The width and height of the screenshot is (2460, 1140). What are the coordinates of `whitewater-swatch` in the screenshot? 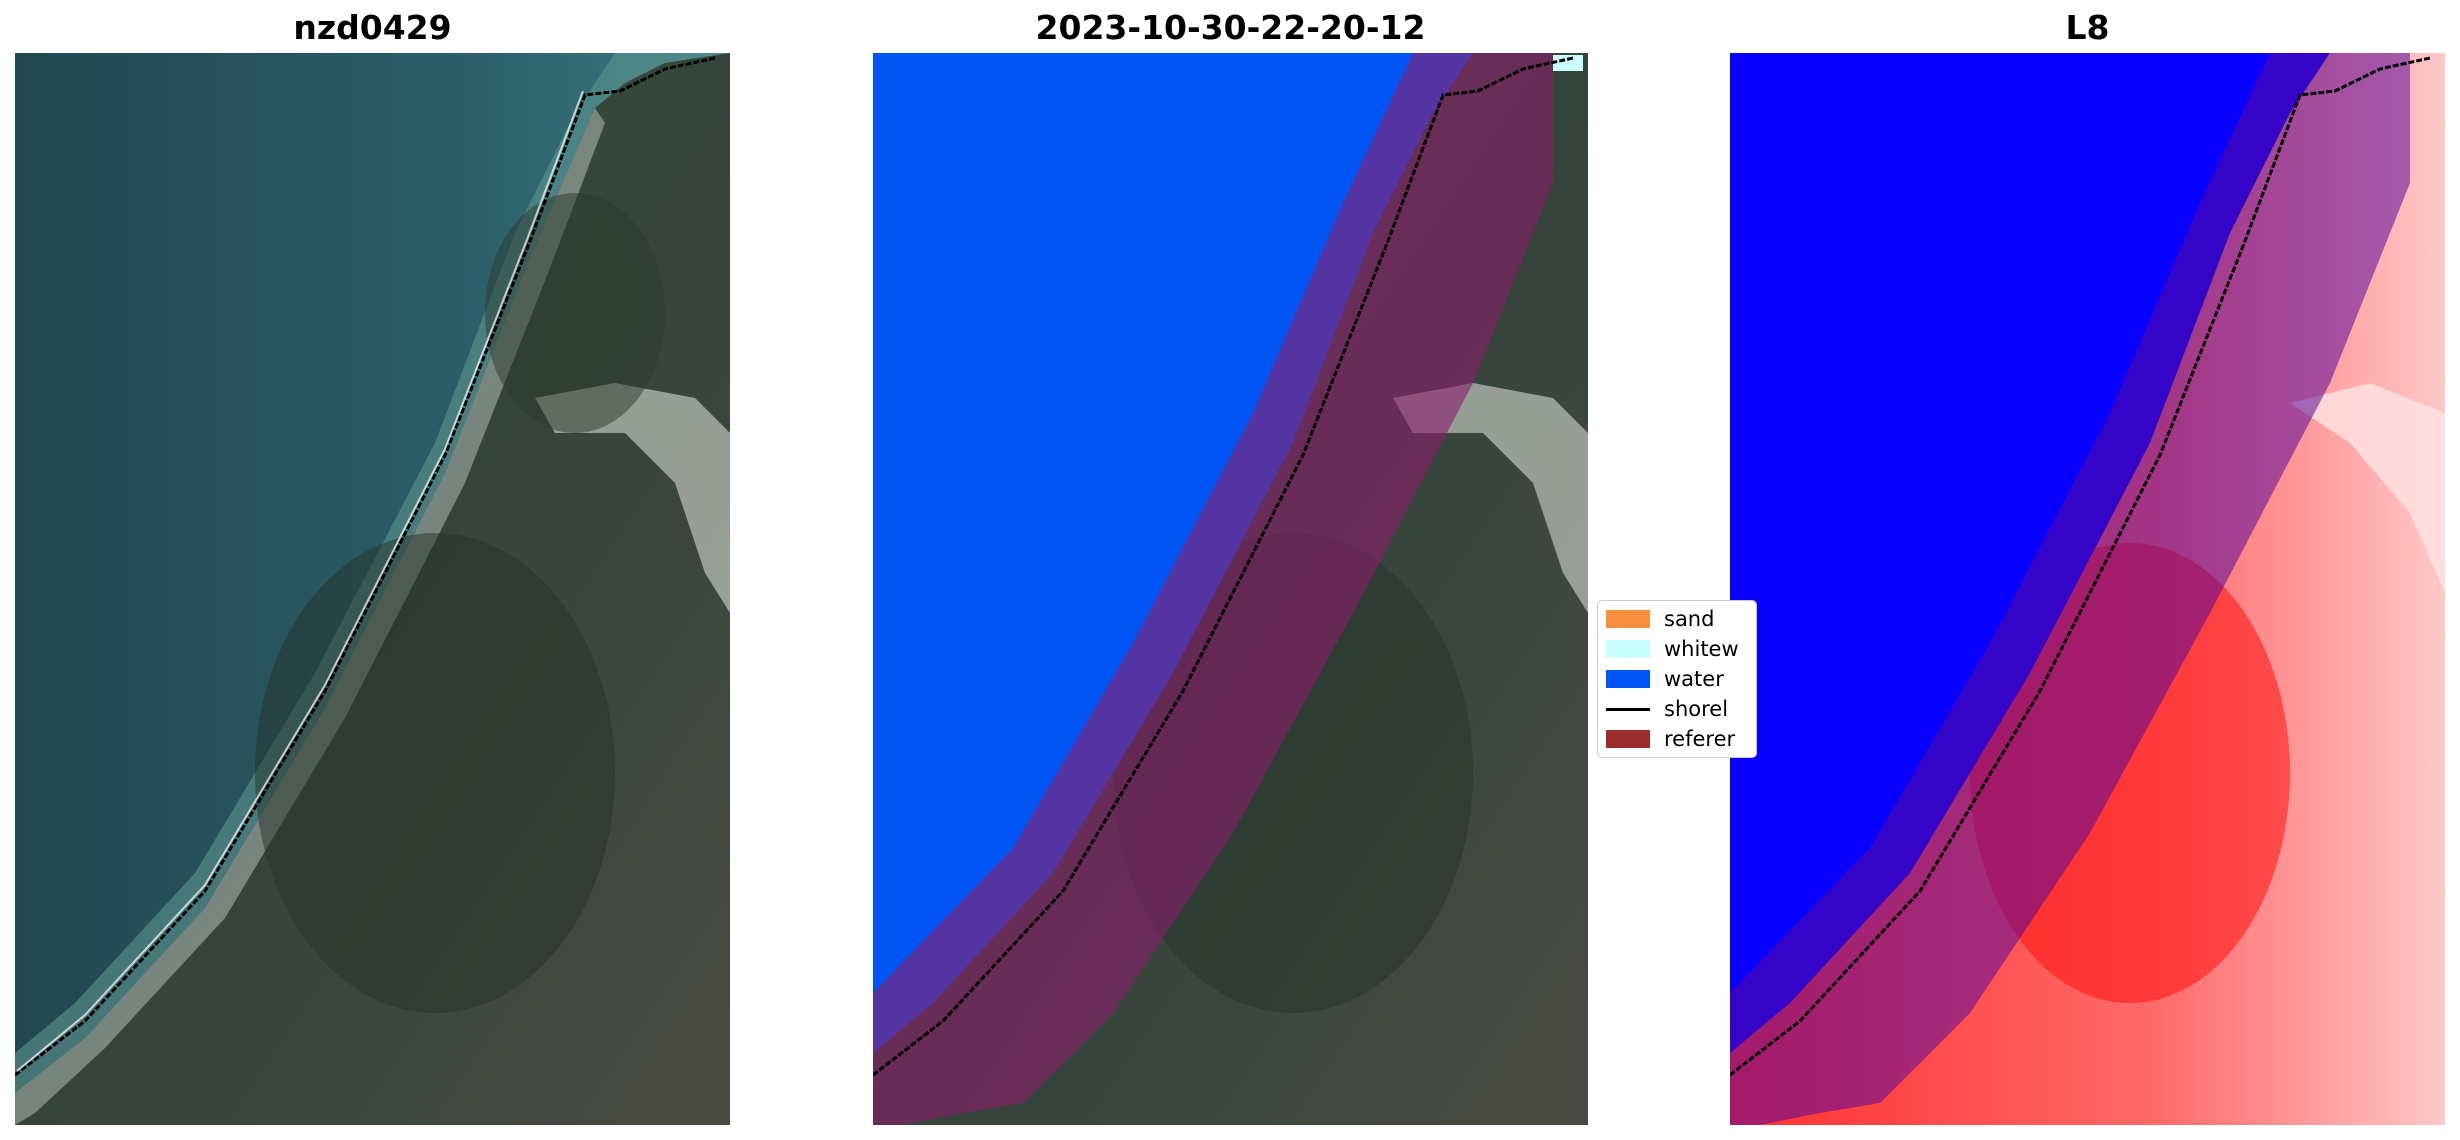 It's located at (1628, 649).